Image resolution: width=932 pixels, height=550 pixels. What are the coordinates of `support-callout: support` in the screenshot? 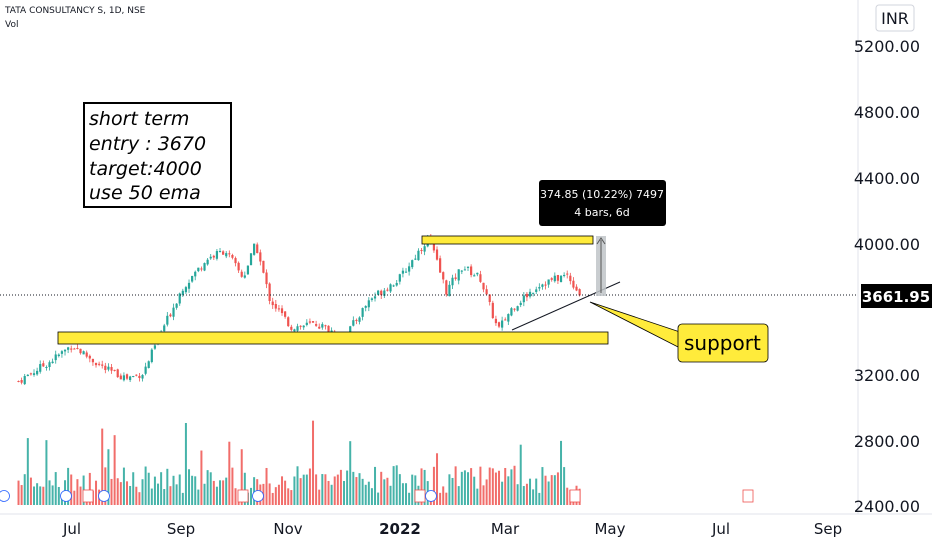 It's located at (679, 332).